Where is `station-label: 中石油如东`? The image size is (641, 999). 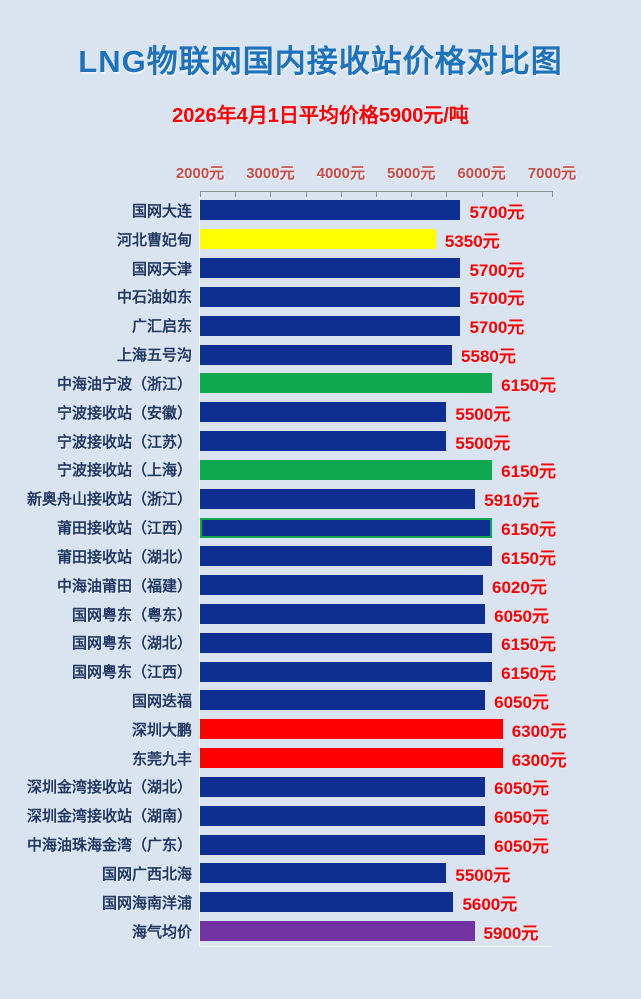
station-label: 中石油如东 is located at coordinates (154, 298).